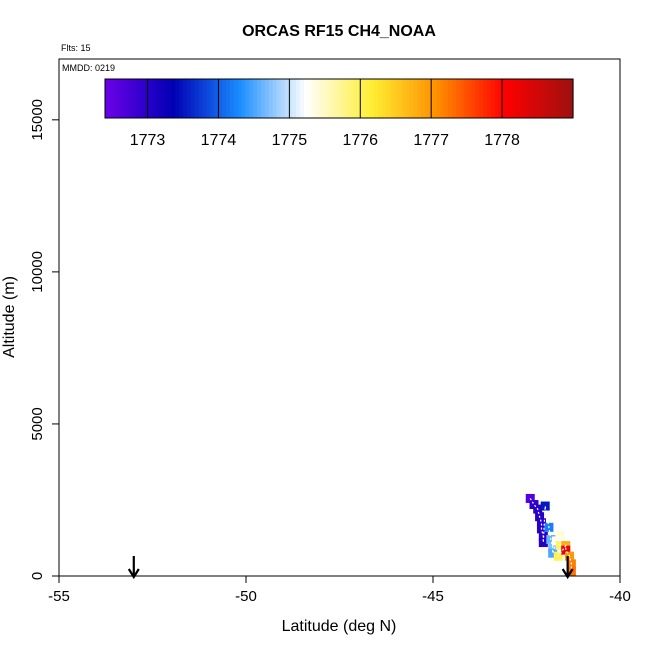 This screenshot has height=650, width=650. I want to click on x-axis: -55 -50 -45 -40, so click(339, 590).